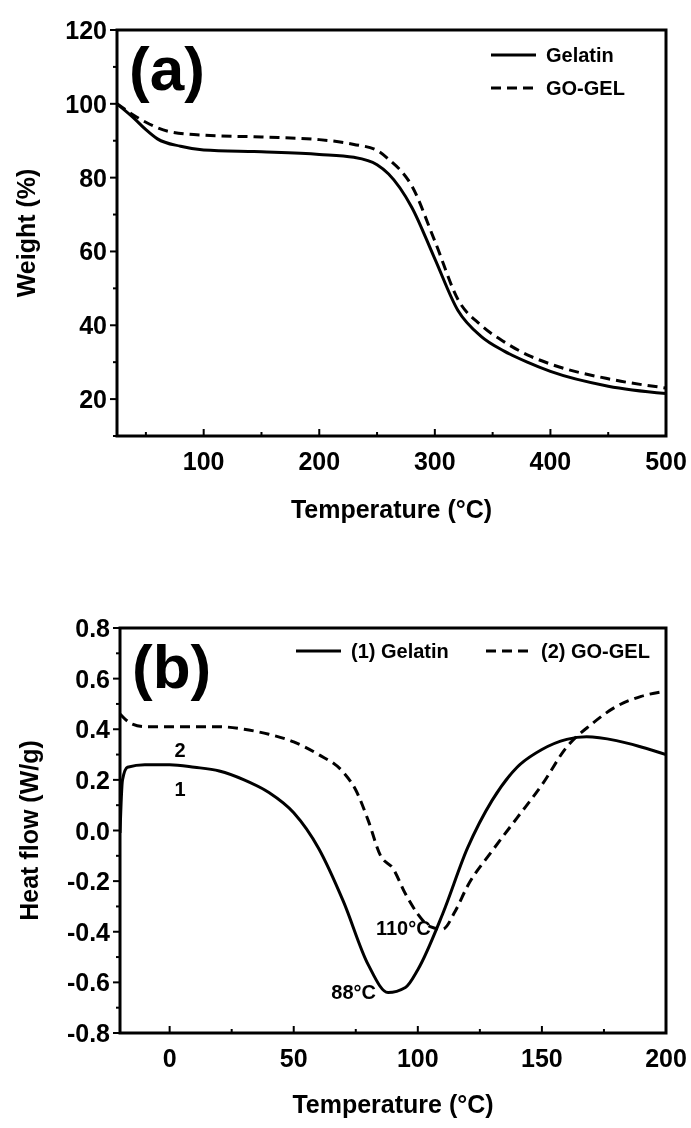 This screenshot has width=691, height=1128. Describe the element at coordinates (666, 461) in the screenshot. I see `x-tick-label: 500` at that location.